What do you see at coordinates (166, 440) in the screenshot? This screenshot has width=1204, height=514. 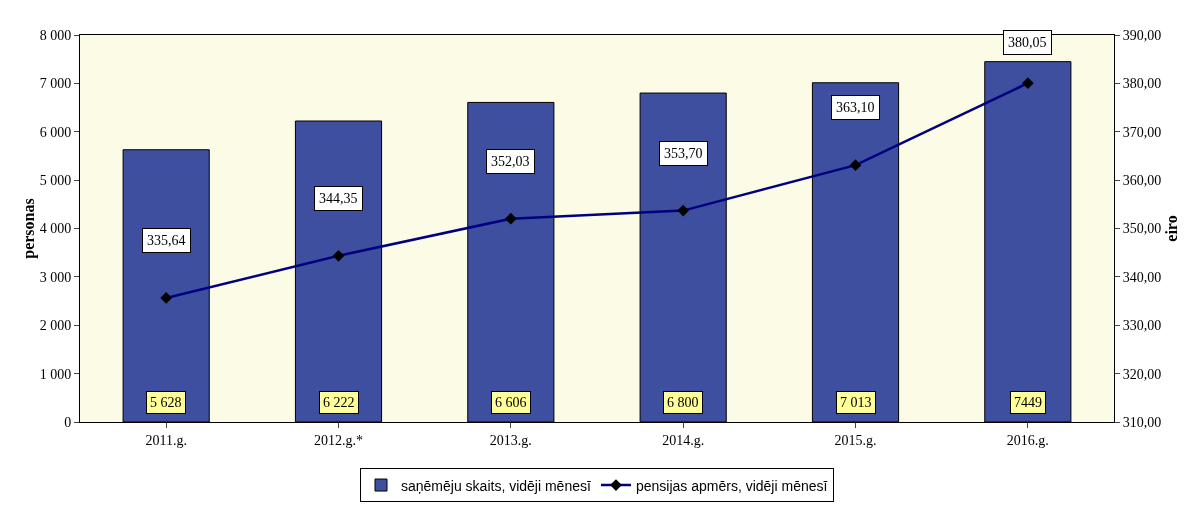 I see `x-tick-label: 2011.g.` at bounding box center [166, 440].